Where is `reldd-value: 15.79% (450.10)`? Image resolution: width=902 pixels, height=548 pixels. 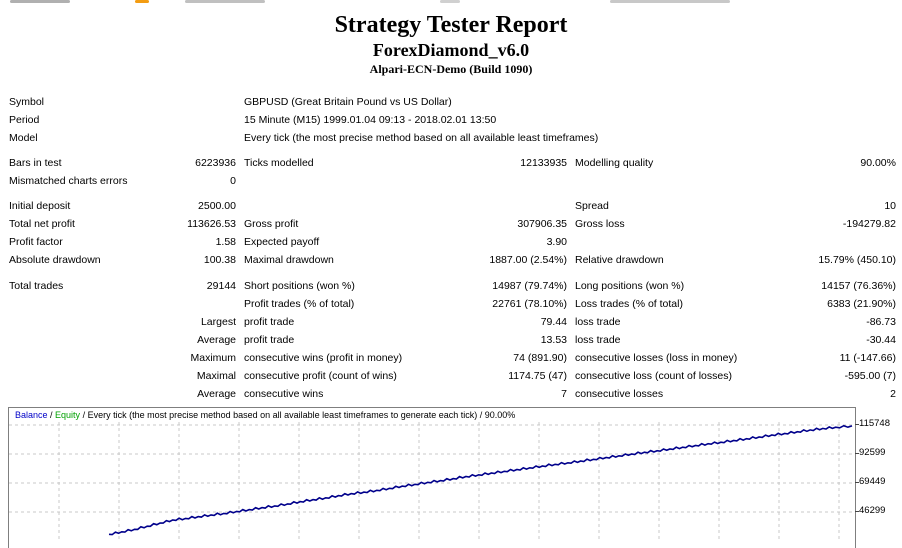
reldd-value: 15.79% (450.10) is located at coordinates (857, 260).